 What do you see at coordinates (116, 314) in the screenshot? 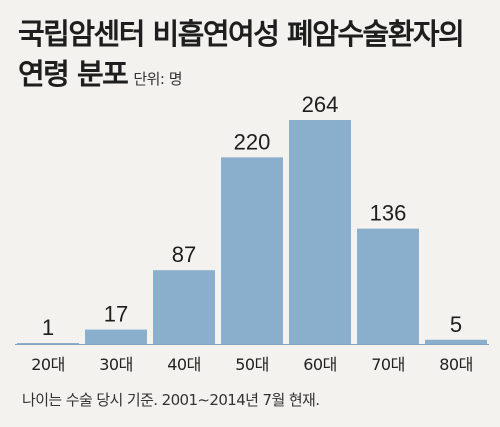
I see `data-label-30대: 17` at bounding box center [116, 314].